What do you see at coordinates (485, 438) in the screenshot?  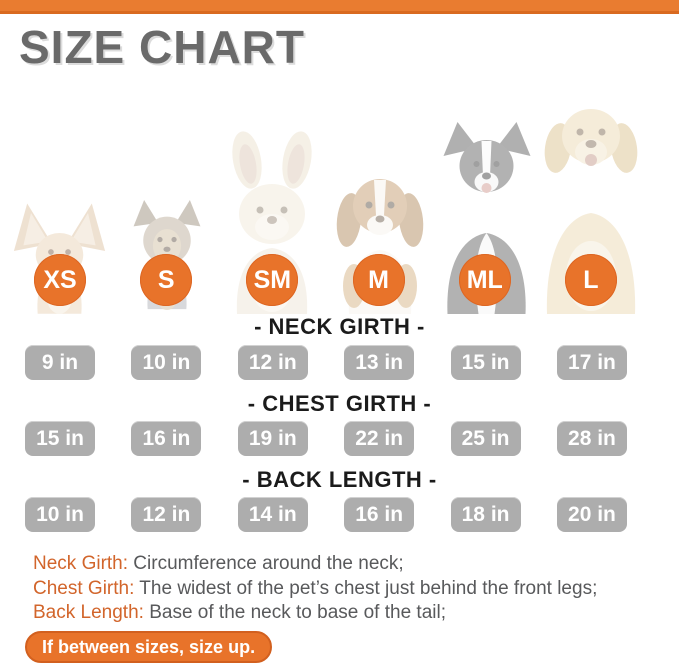 I see `chest-girth-value-ml: 25 in` at bounding box center [485, 438].